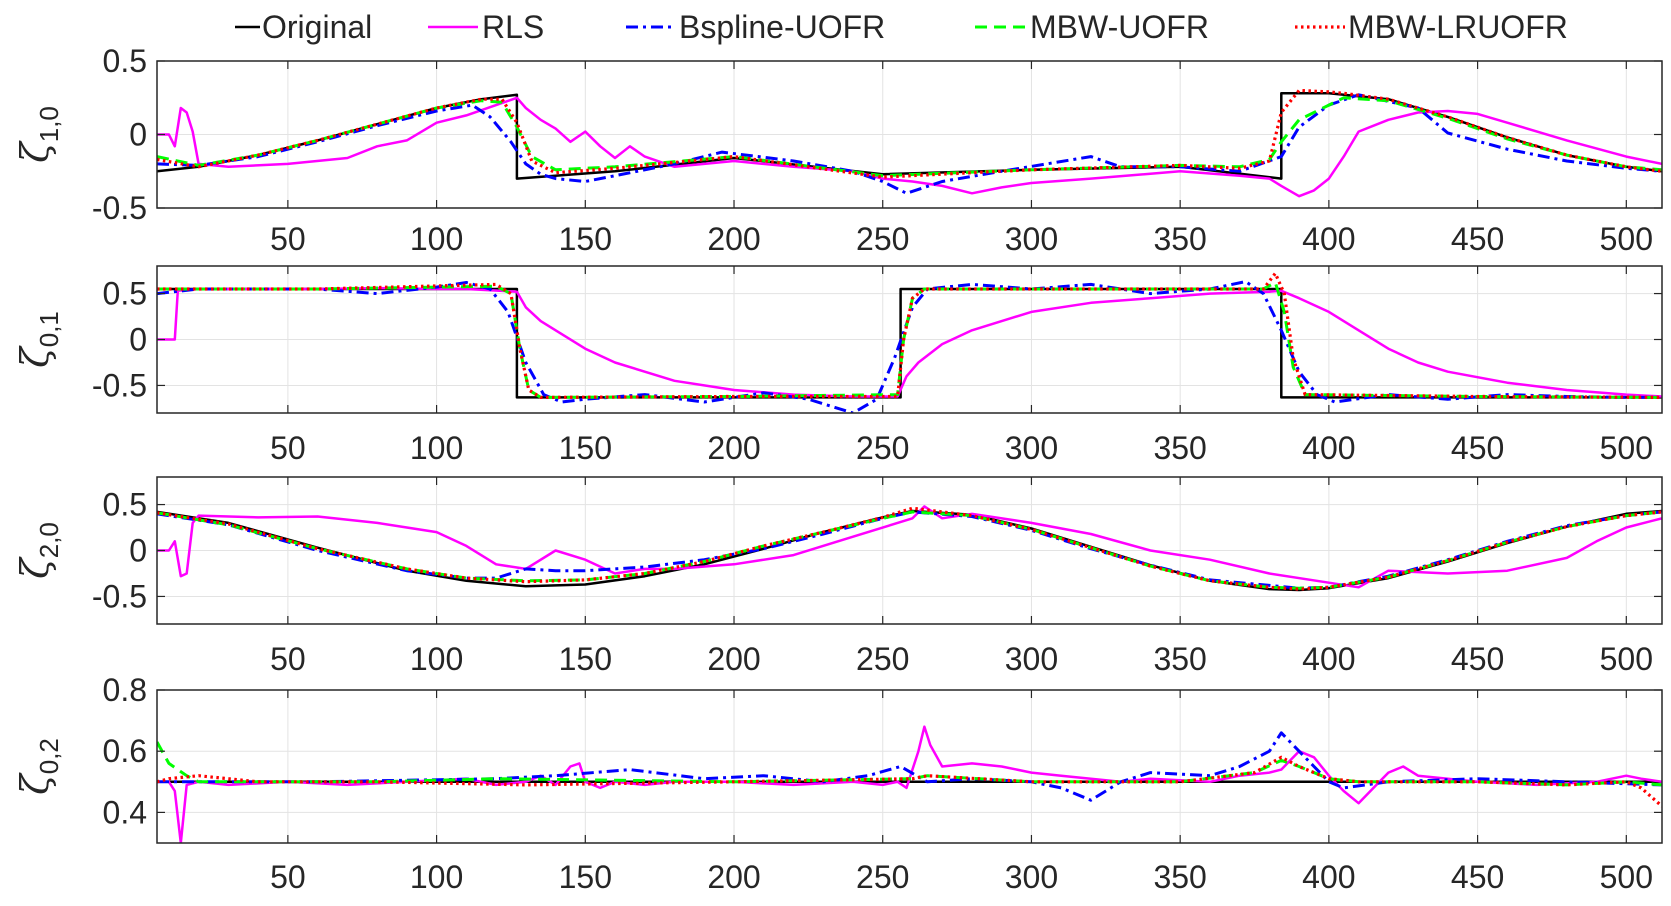  What do you see at coordinates (782, 27) in the screenshot?
I see `legend-label-bspline-uofr: Bspline-UOFR` at bounding box center [782, 27].